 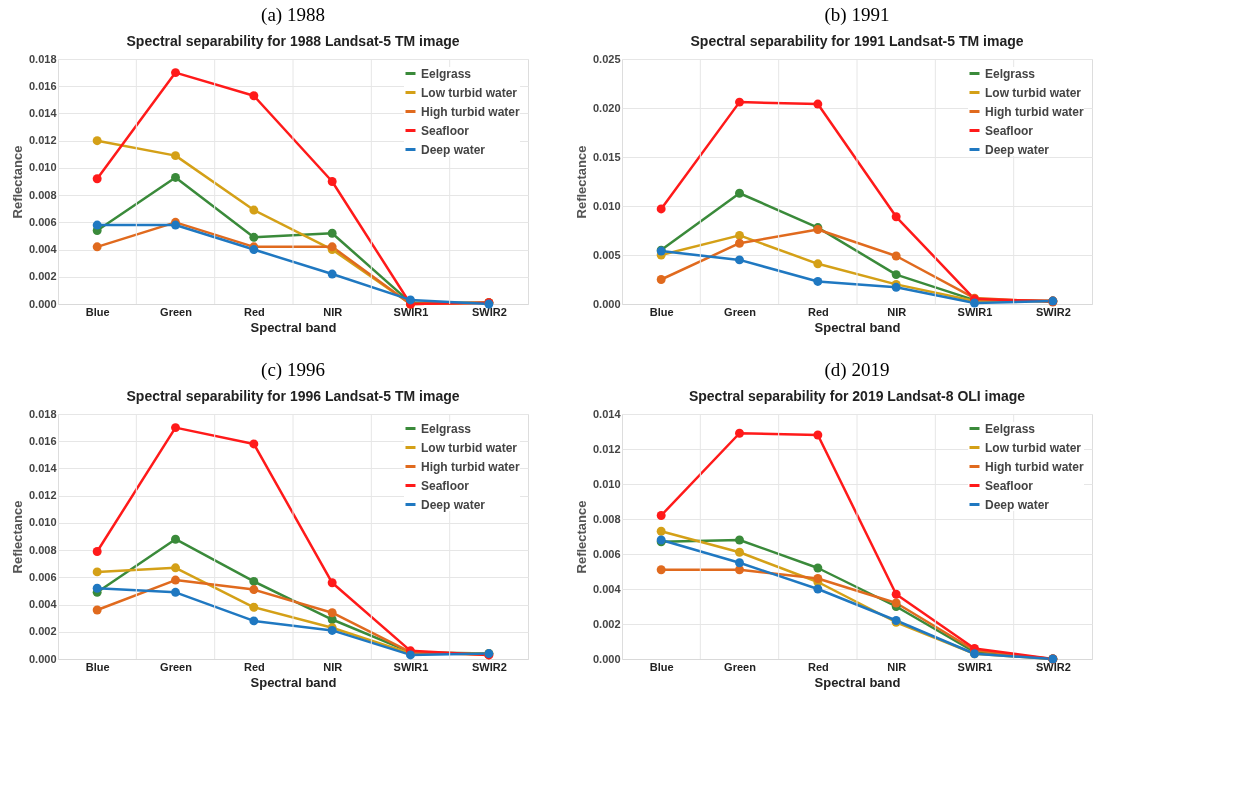 What do you see at coordinates (42, 221) in the screenshot?
I see `y-tick-label: 0.006` at bounding box center [42, 221].